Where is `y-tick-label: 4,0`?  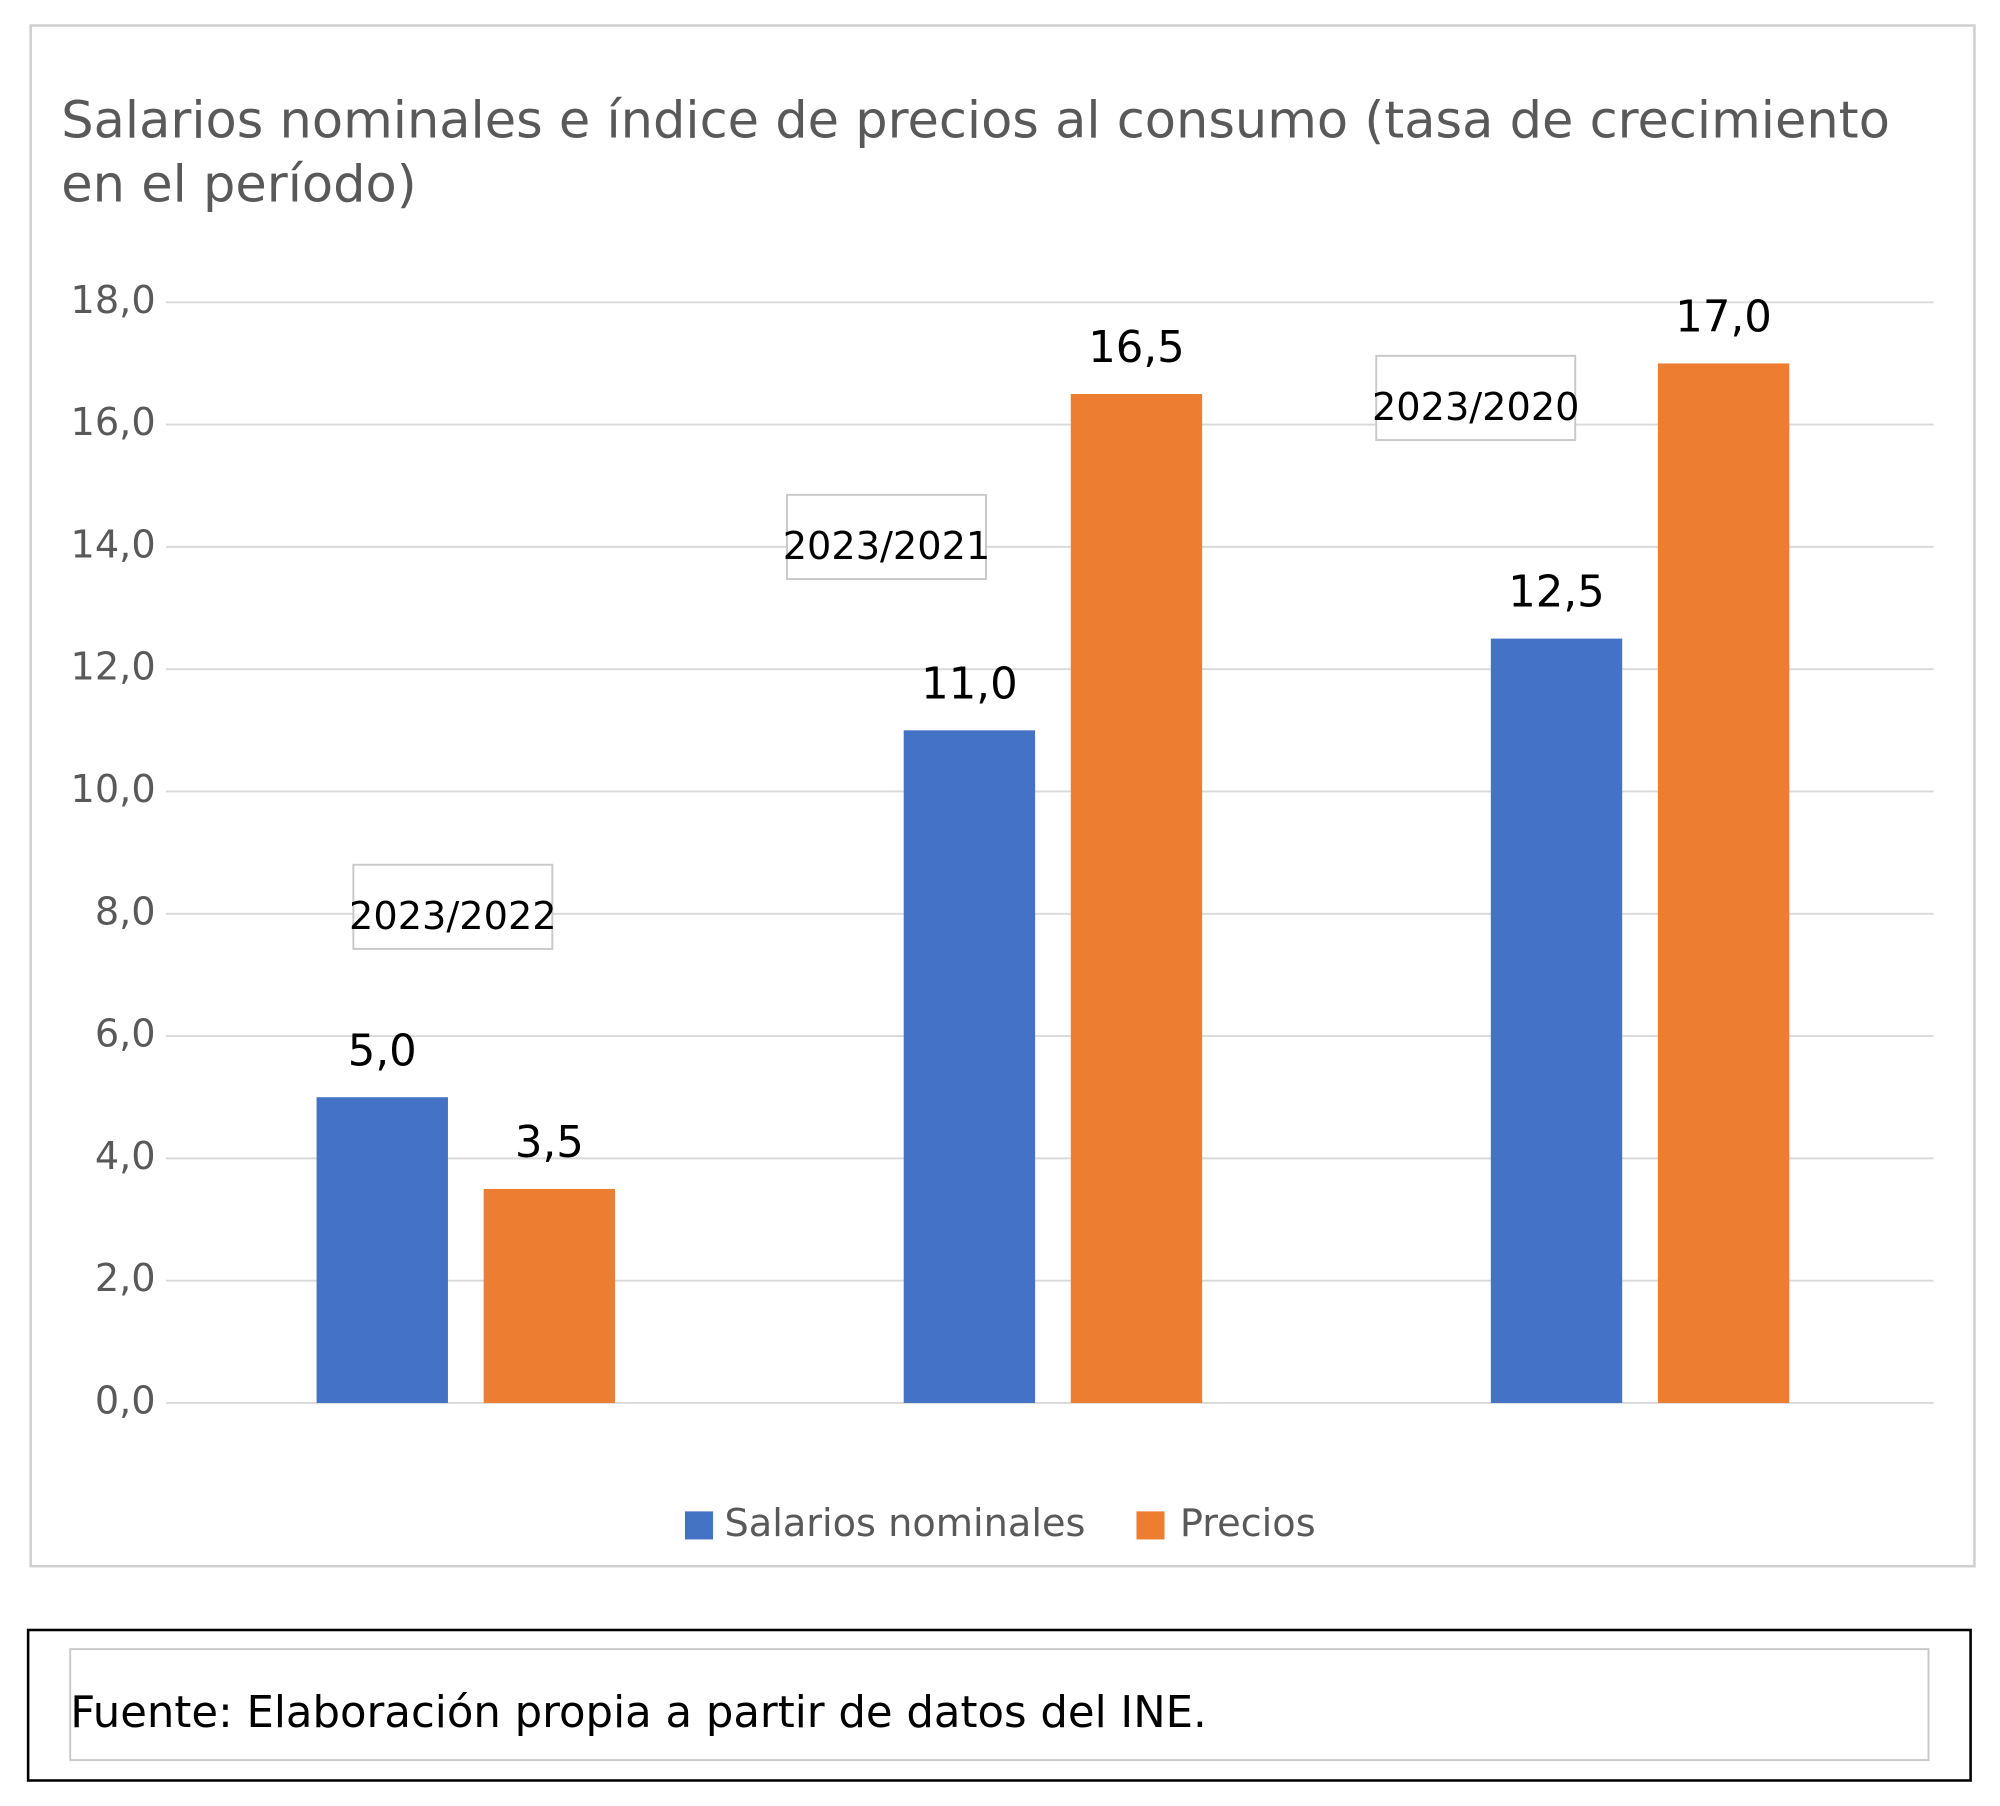 y-tick-label: 4,0 is located at coordinates (125, 1156).